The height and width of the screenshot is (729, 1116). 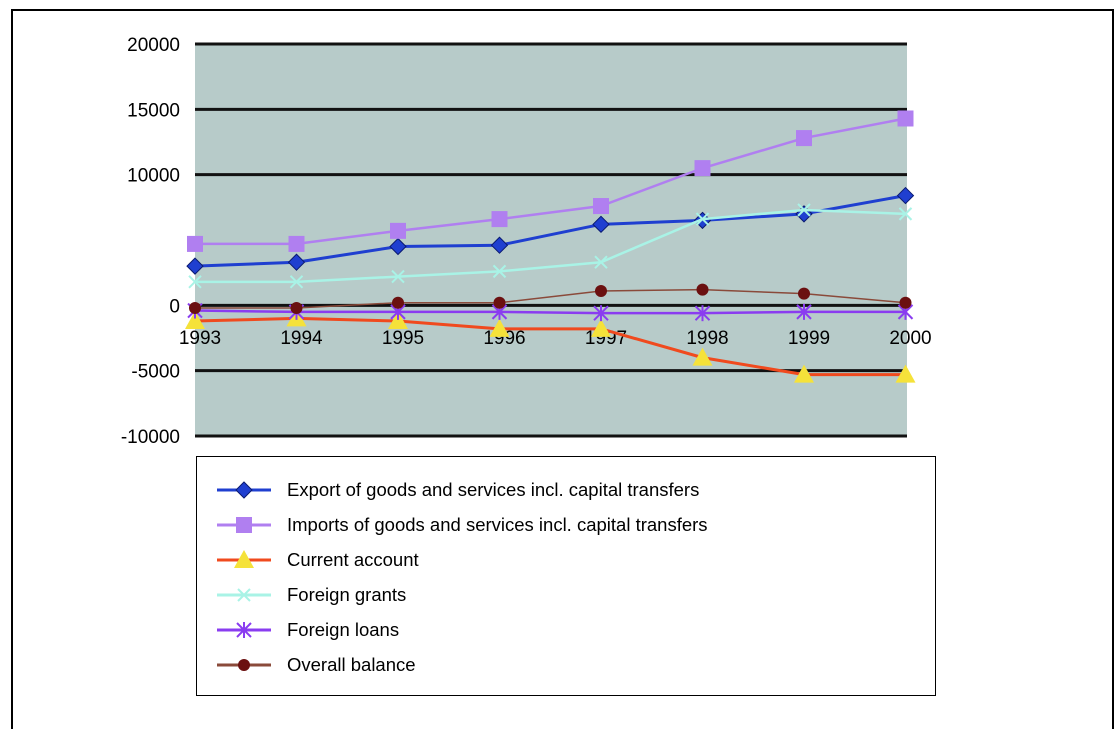 What do you see at coordinates (343, 629) in the screenshot?
I see `legend-label: Foreign loans` at bounding box center [343, 629].